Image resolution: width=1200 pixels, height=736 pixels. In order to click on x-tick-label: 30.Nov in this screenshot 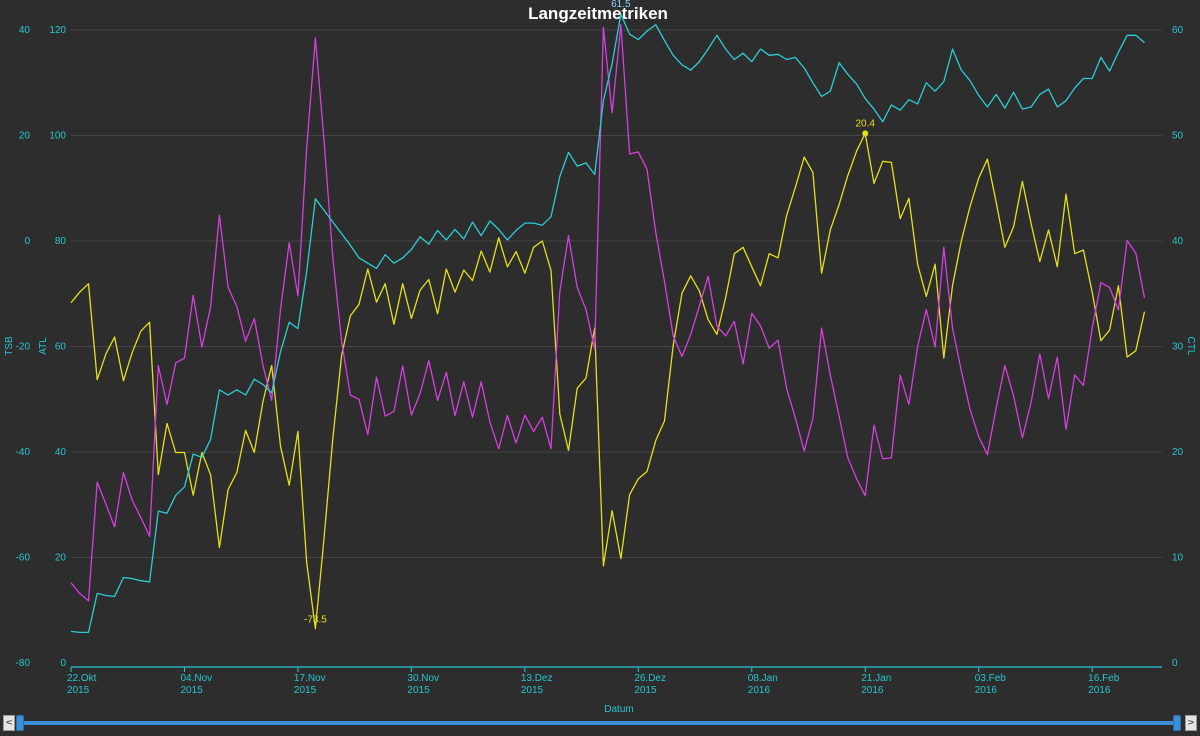, I will do `click(423, 678)`.